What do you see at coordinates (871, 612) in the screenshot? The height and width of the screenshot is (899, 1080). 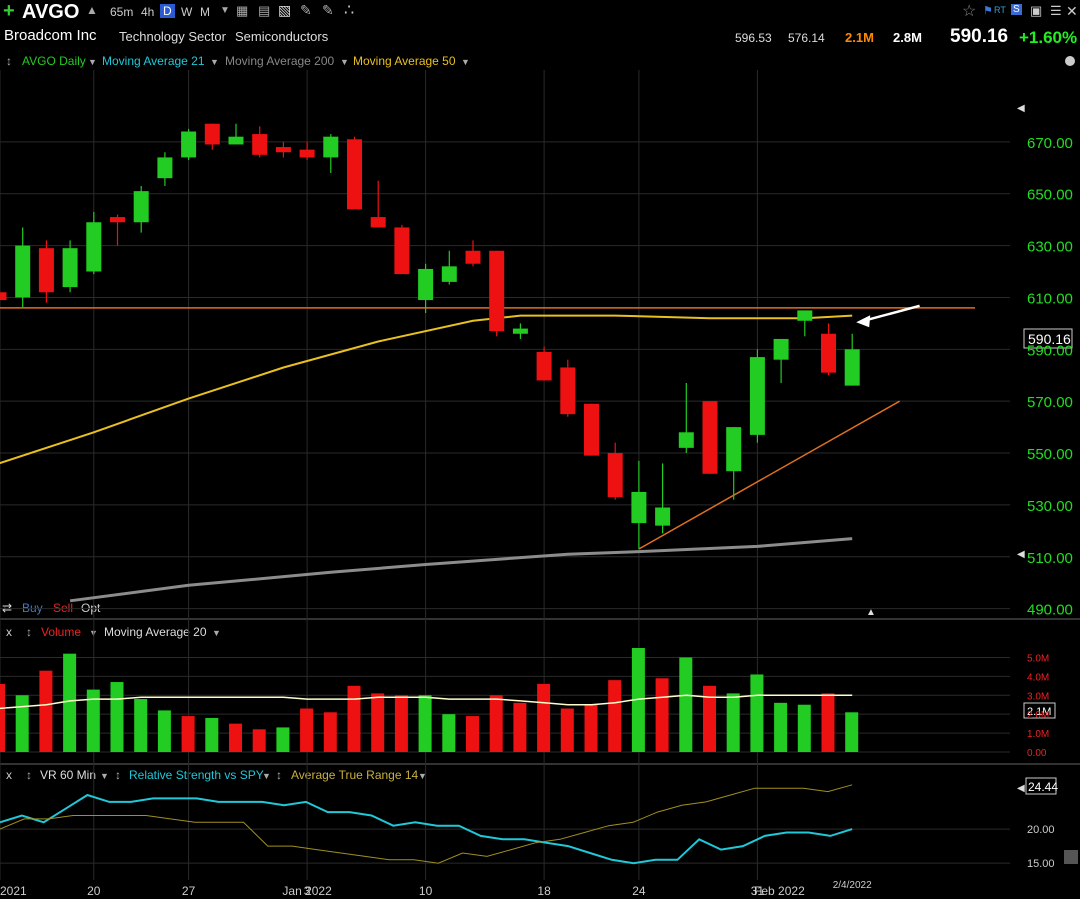 I see `expand-icon: ▲` at bounding box center [871, 612].